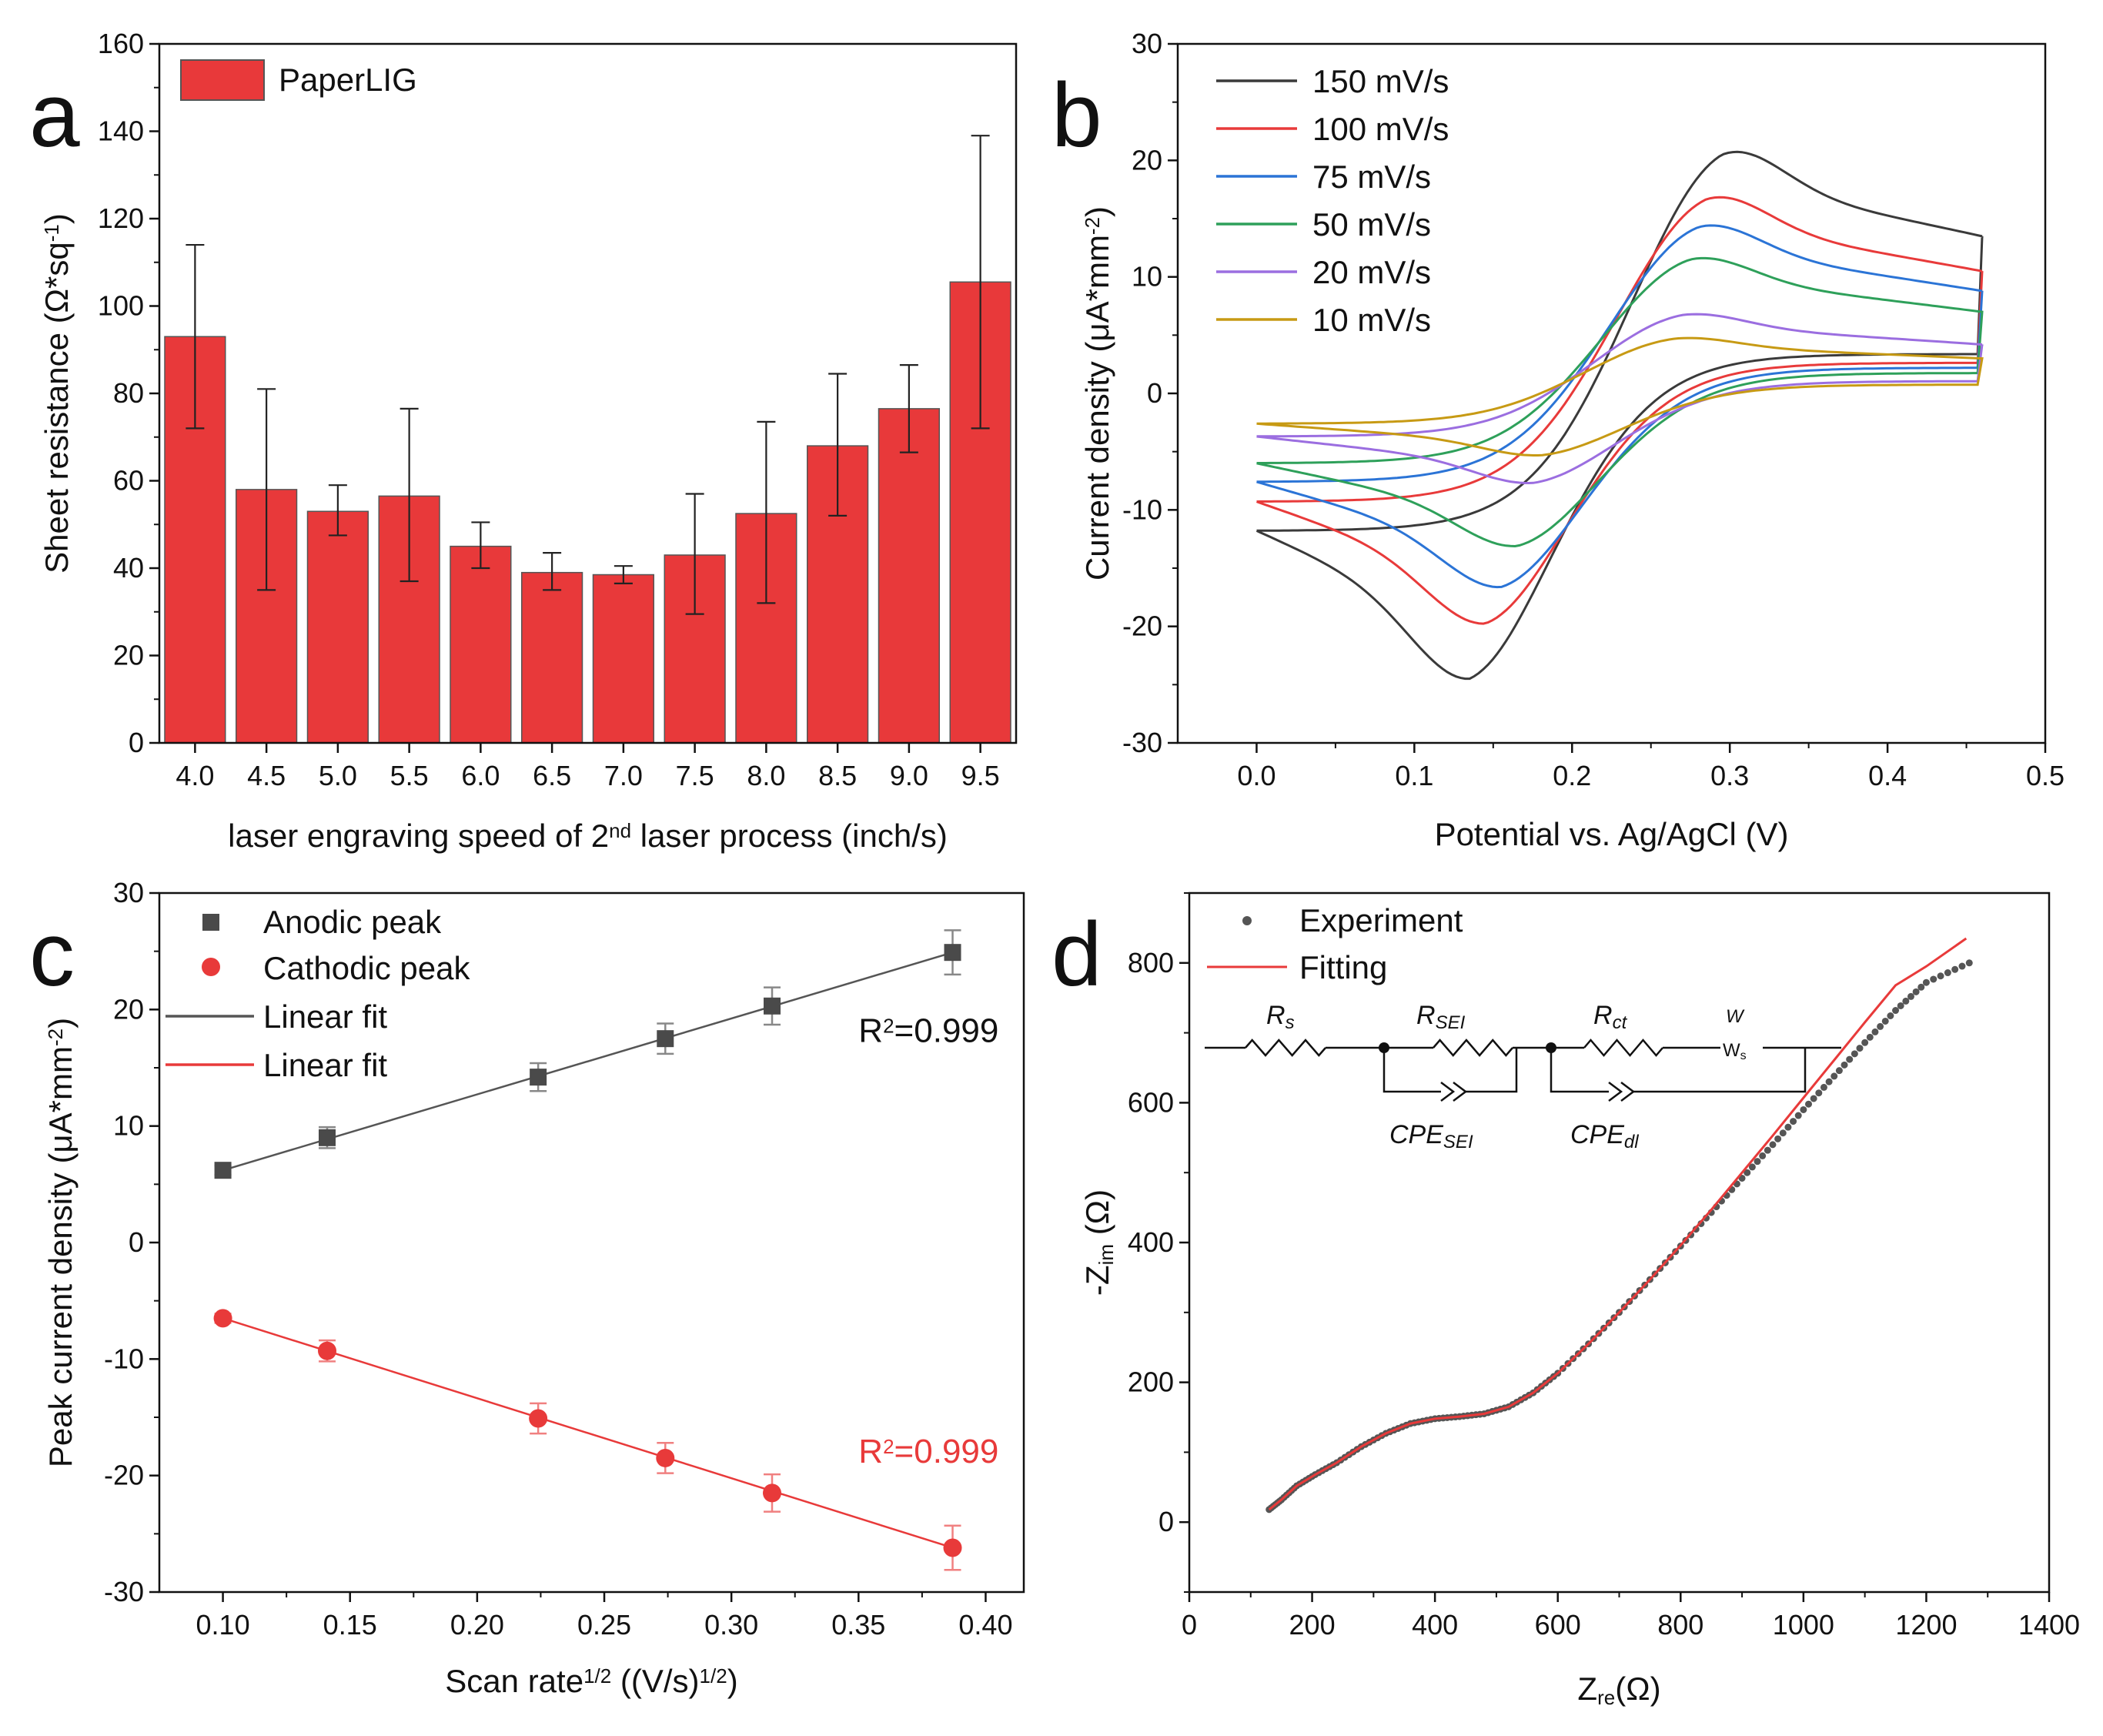  I want to click on circuit-label-ws-subscript: s, so click(1743, 1055).